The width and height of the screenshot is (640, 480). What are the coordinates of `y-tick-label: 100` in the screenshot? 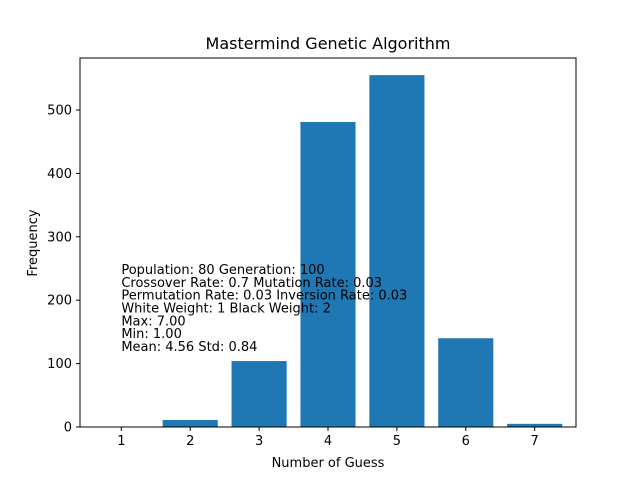 It's located at (59, 364).